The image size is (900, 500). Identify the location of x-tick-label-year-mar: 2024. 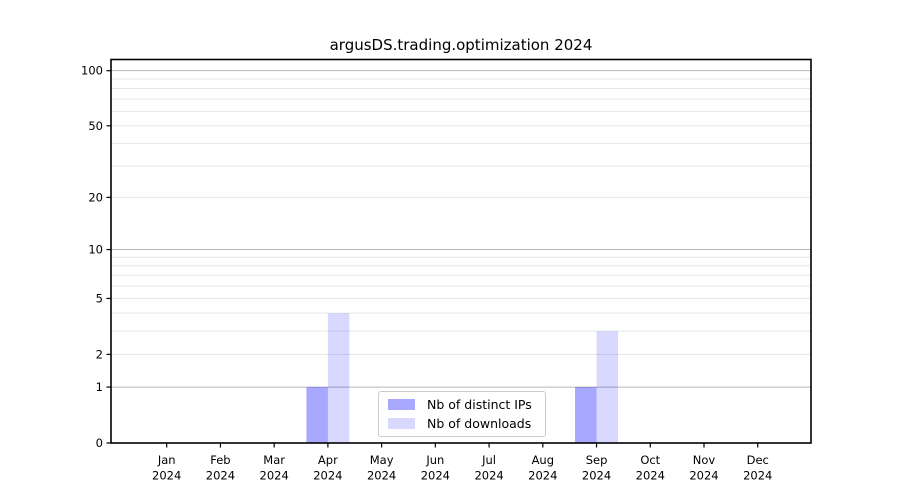
(274, 476).